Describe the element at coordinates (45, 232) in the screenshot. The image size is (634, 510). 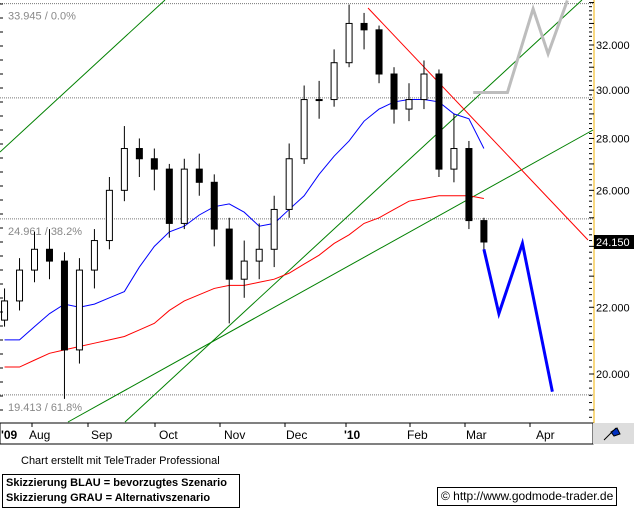
I see `fib-level-label: 24.961 / 38.2%` at that location.